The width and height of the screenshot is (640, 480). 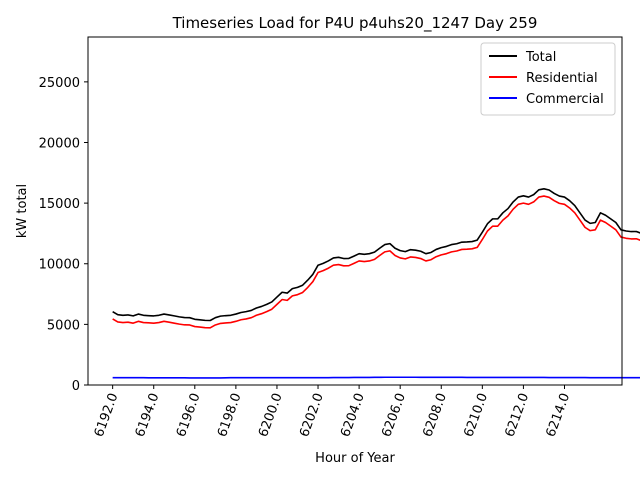 What do you see at coordinates (59, 204) in the screenshot?
I see `y-tick-label: 15000` at bounding box center [59, 204].